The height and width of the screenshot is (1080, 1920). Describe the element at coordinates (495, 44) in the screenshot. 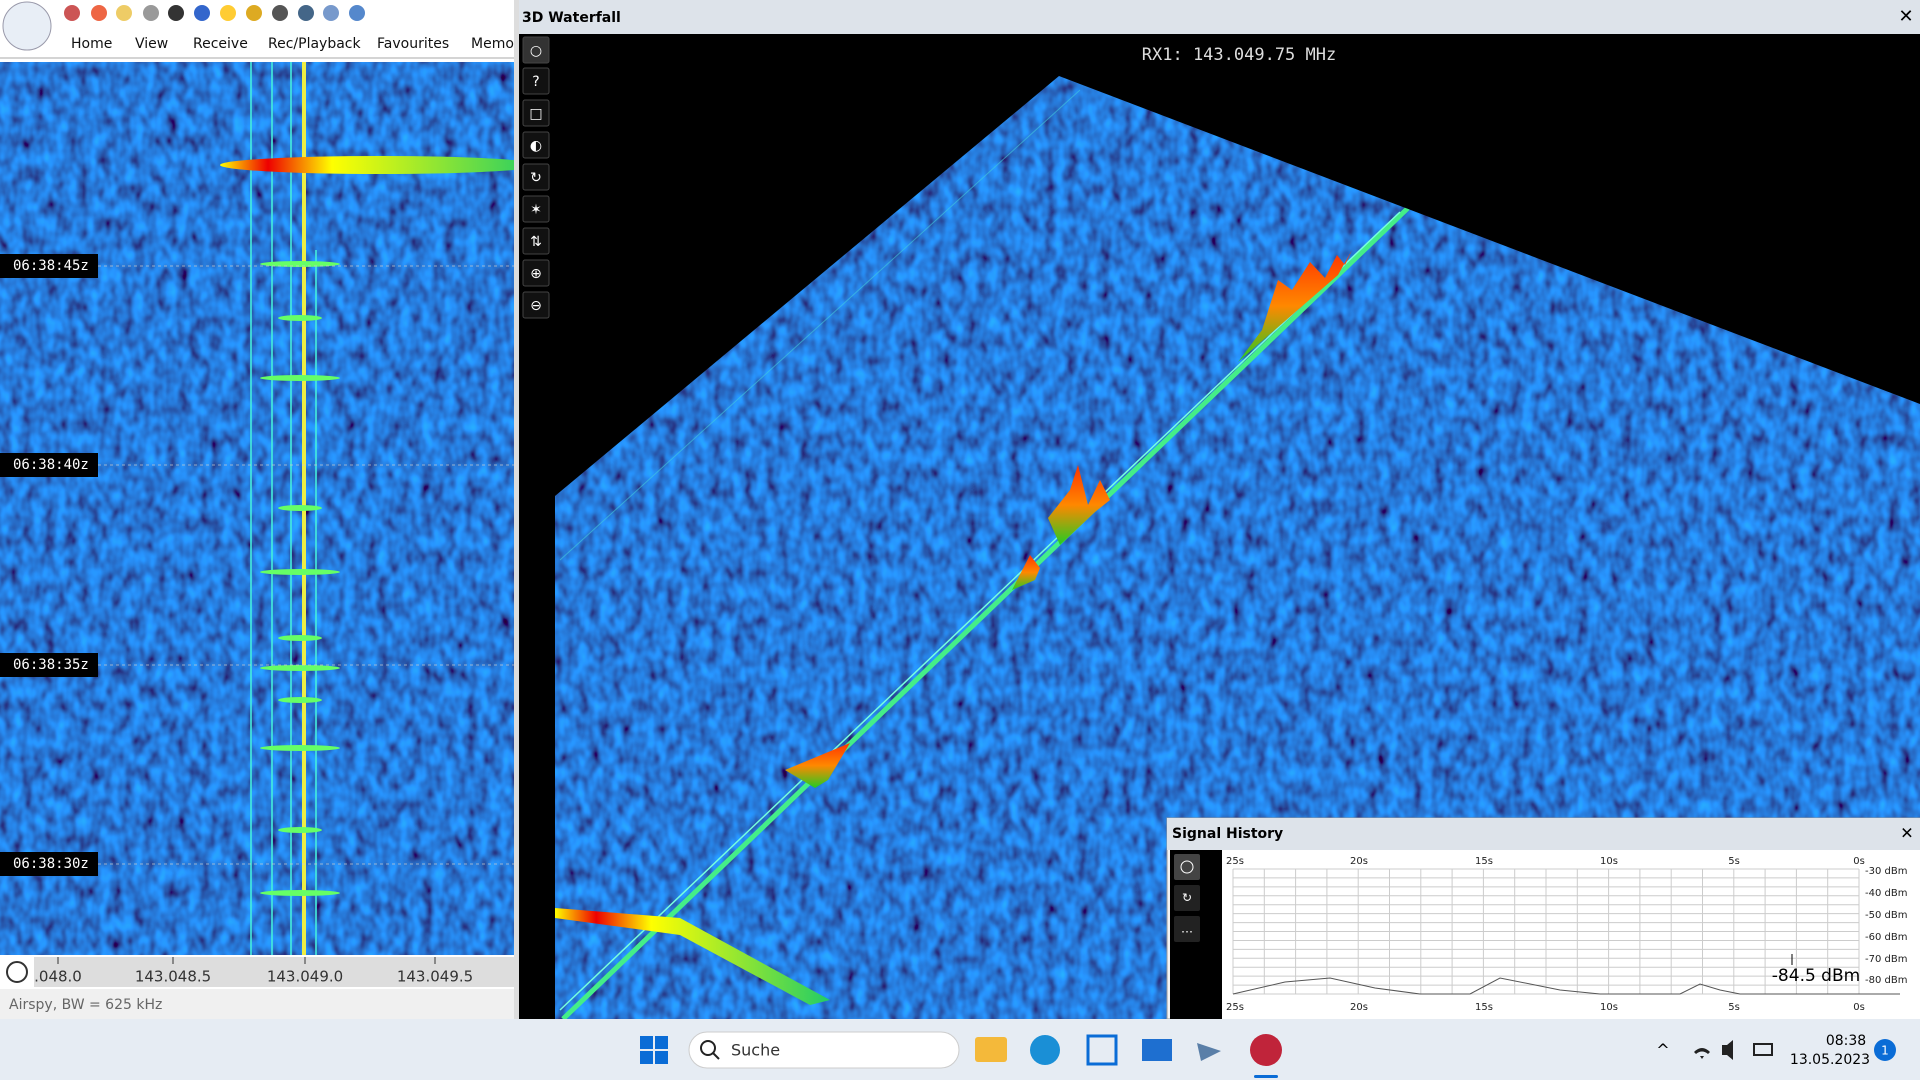

I see `menu-item: Memor` at that location.